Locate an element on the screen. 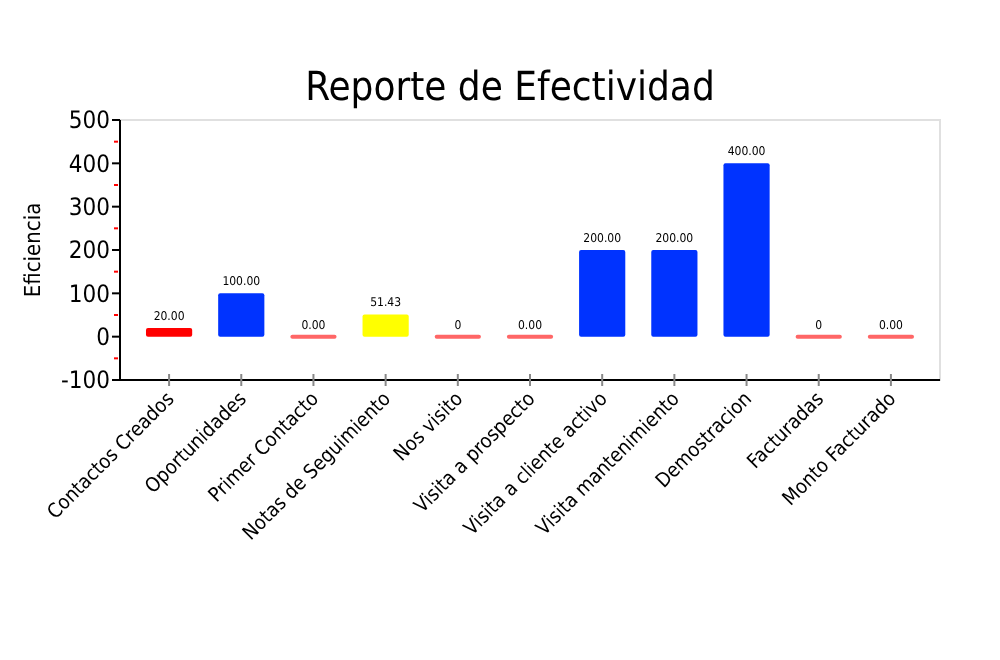 The width and height of the screenshot is (1000, 660). y-tick-label: 0 is located at coordinates (103, 337).